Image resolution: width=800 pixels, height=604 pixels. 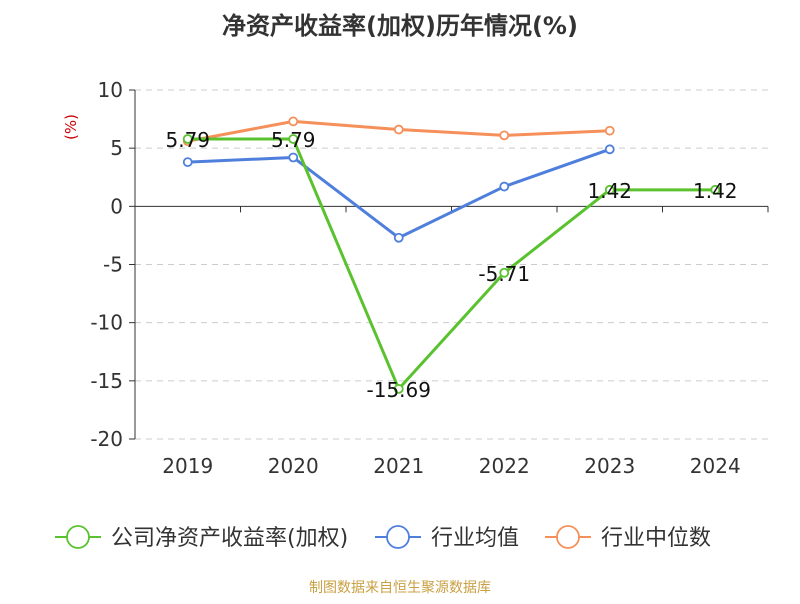 What do you see at coordinates (400, 26) in the screenshot?
I see `chart-title: 净资产收益率(加权)历年情况(%)` at bounding box center [400, 26].